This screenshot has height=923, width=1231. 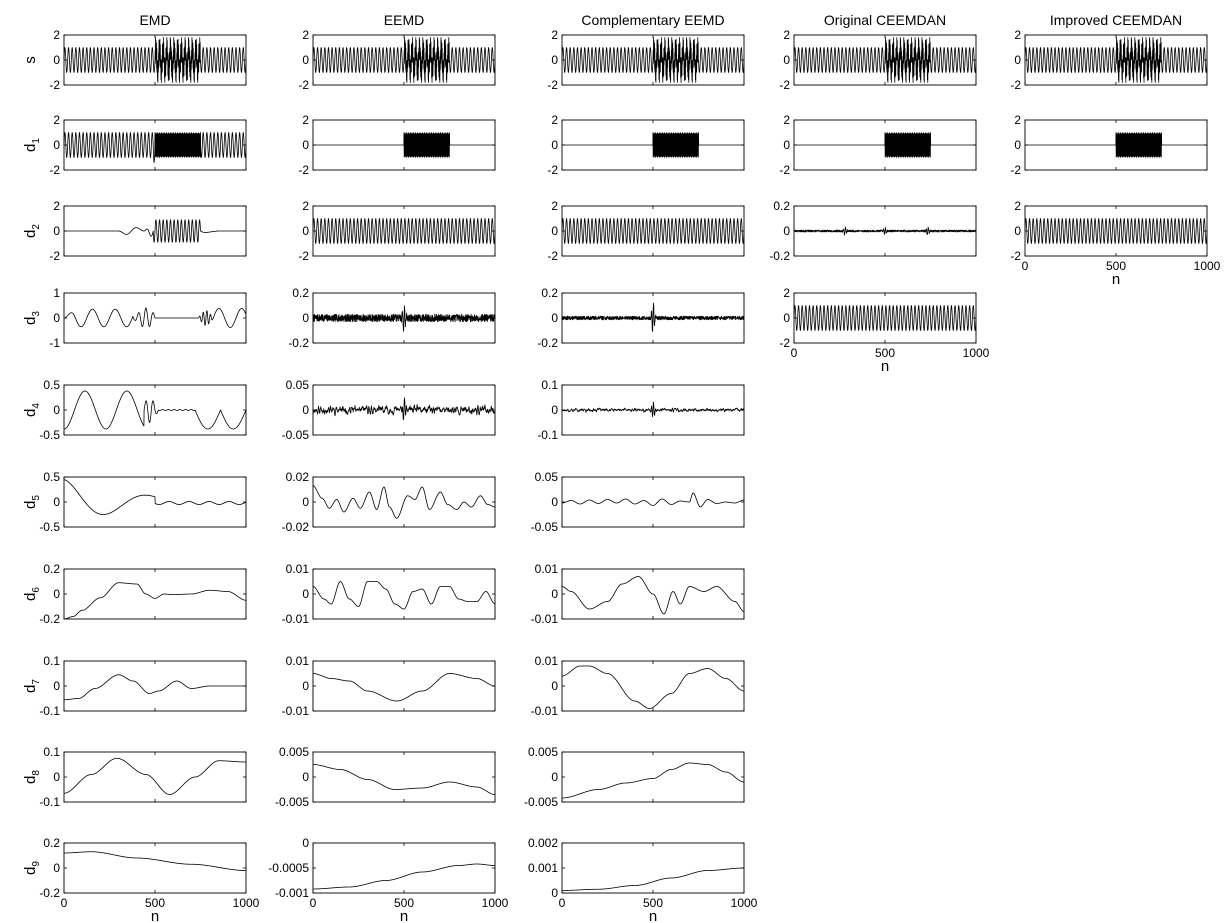 What do you see at coordinates (288, 868) in the screenshot?
I see `y-tick-label: -0.0005` at bounding box center [288, 868].